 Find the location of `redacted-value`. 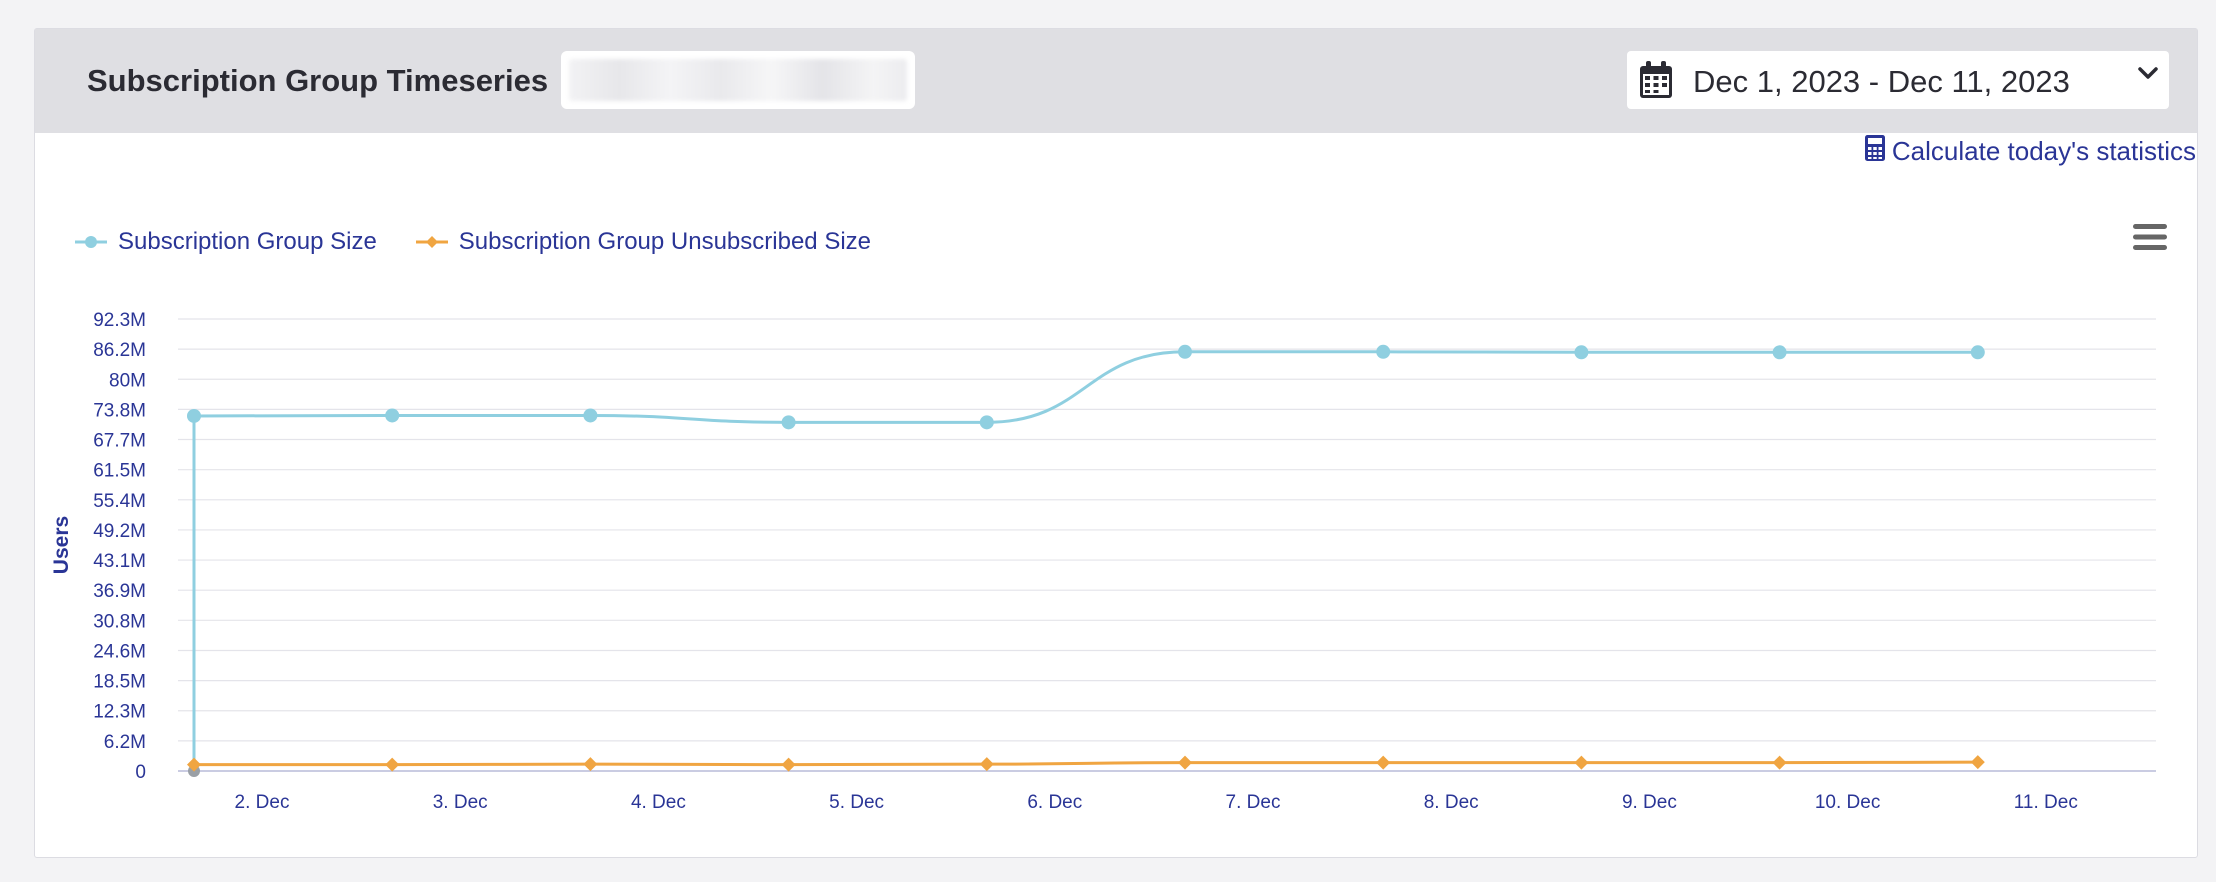

redacted-value is located at coordinates (738, 80).